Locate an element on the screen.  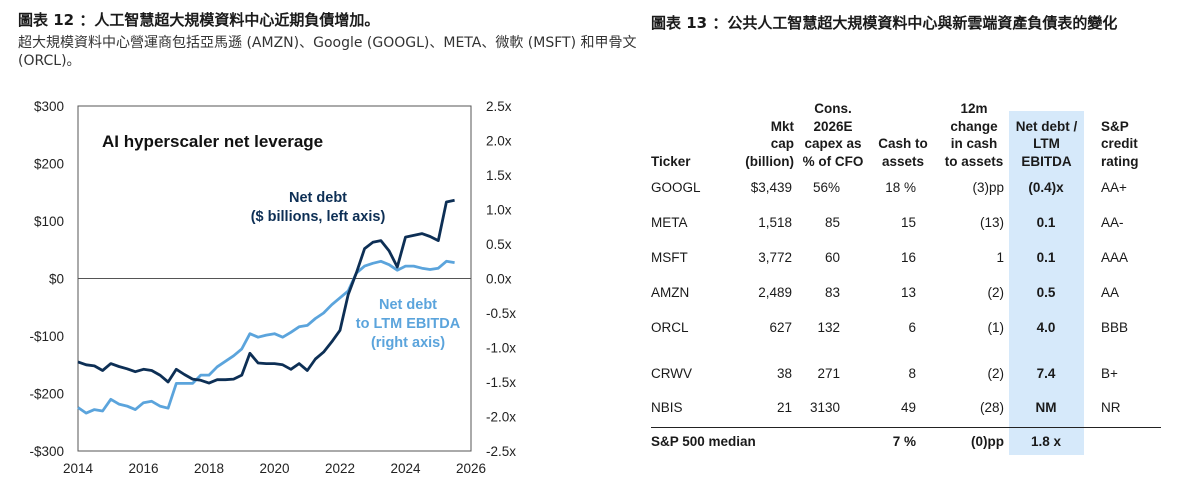
table-cell: B+ is located at coordinates (1109, 373).